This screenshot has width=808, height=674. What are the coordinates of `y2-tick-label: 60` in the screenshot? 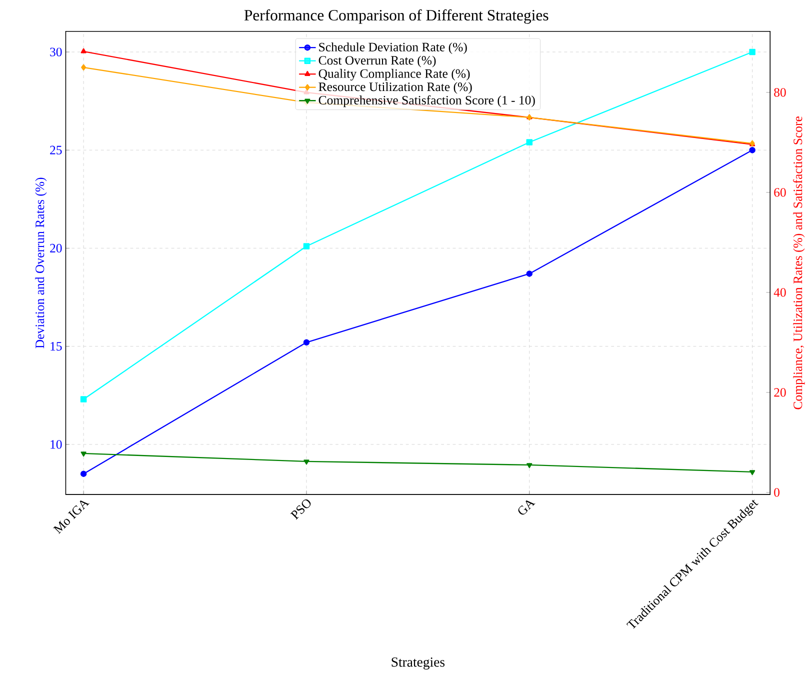 It's located at (780, 192).